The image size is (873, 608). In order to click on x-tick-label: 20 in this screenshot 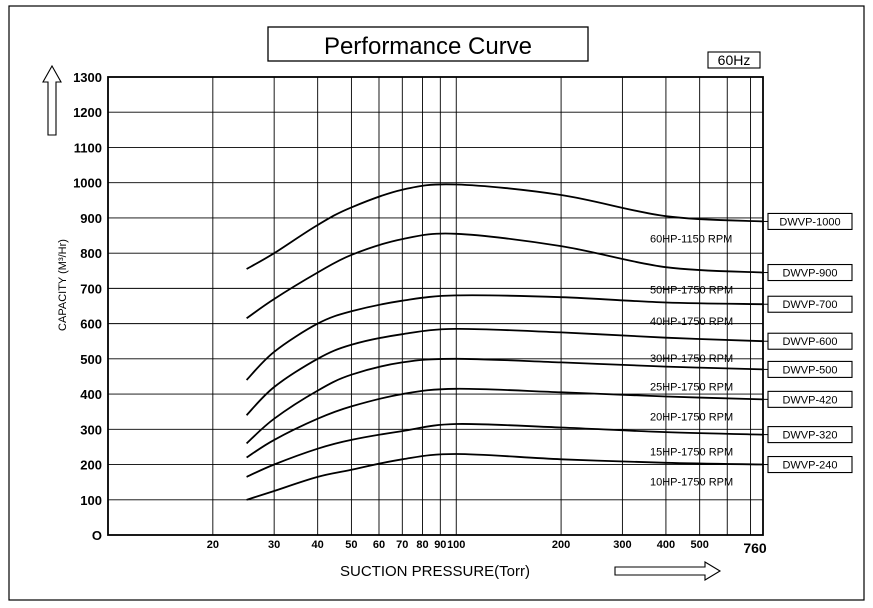, I will do `click(213, 545)`.